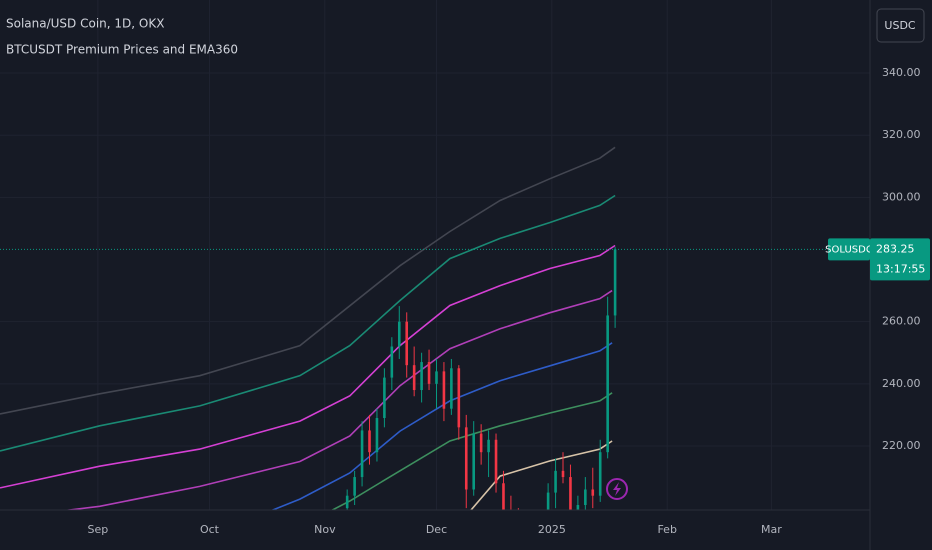 The image size is (932, 550). What do you see at coordinates (895, 248) in the screenshot?
I see `last-price-label: 283.25` at bounding box center [895, 248].